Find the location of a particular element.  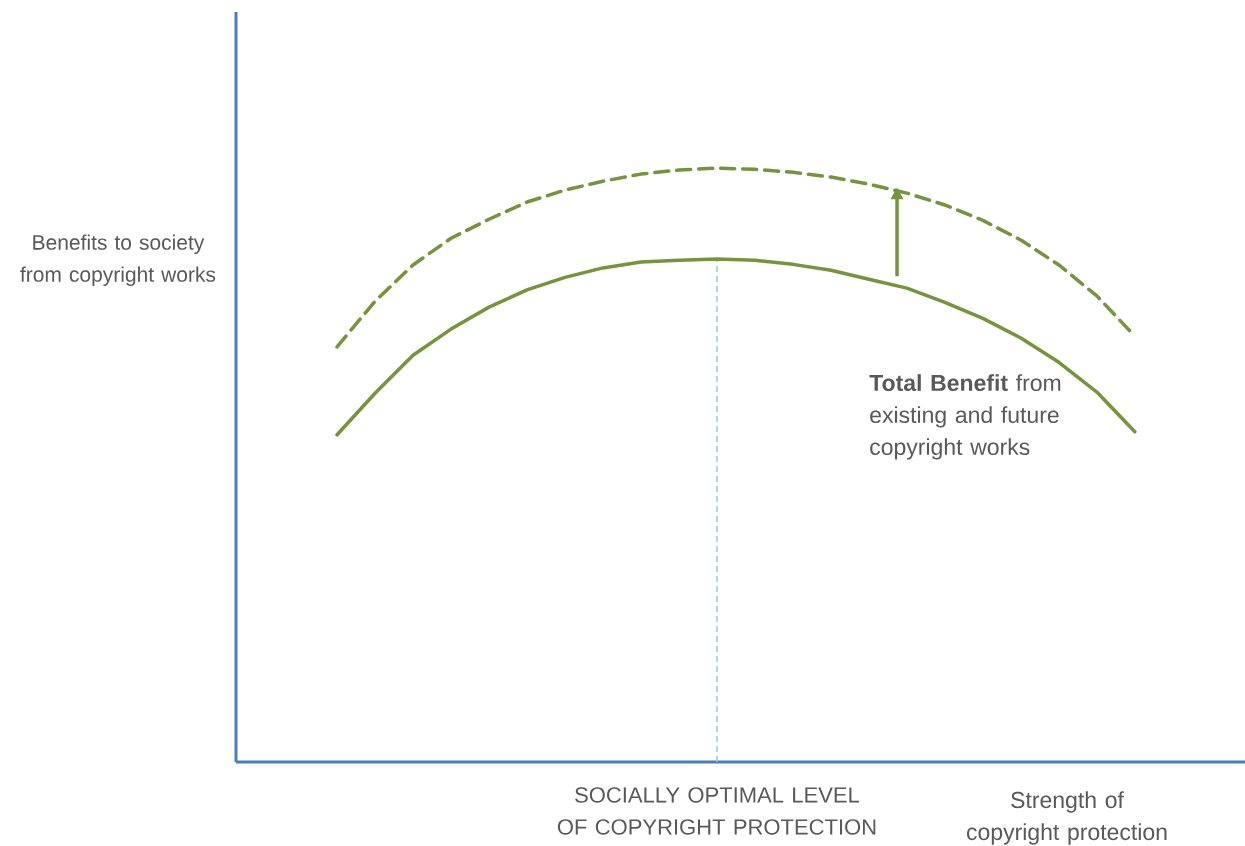

annotation: Total Benefit from existing and future copyright works is located at coordinates (965, 417).